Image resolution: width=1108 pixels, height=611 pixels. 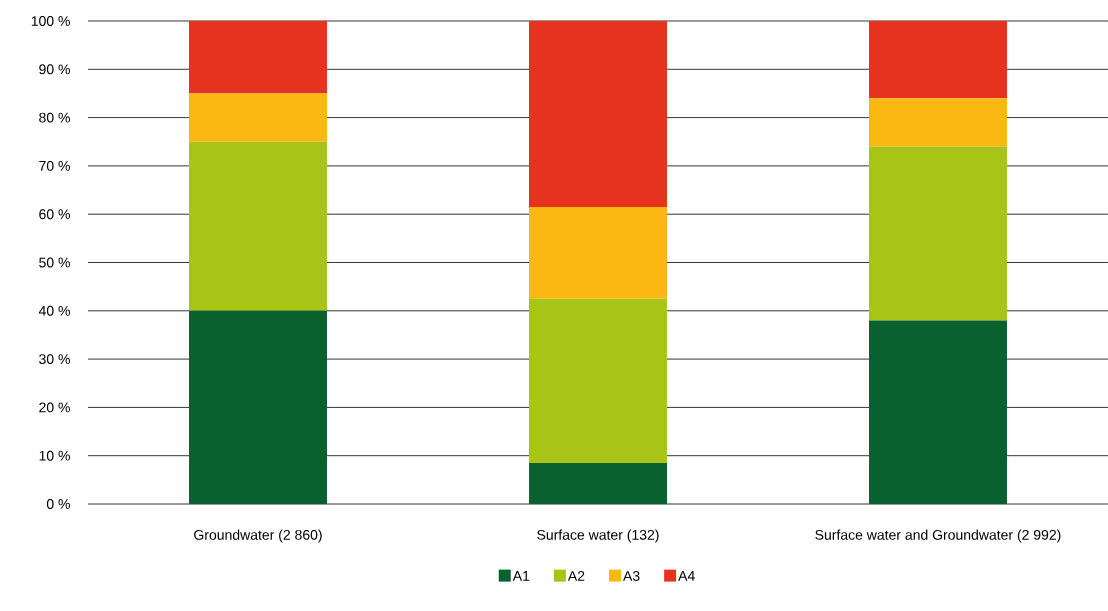 What do you see at coordinates (54, 165) in the screenshot?
I see `y-tick-label: 70 %` at bounding box center [54, 165].